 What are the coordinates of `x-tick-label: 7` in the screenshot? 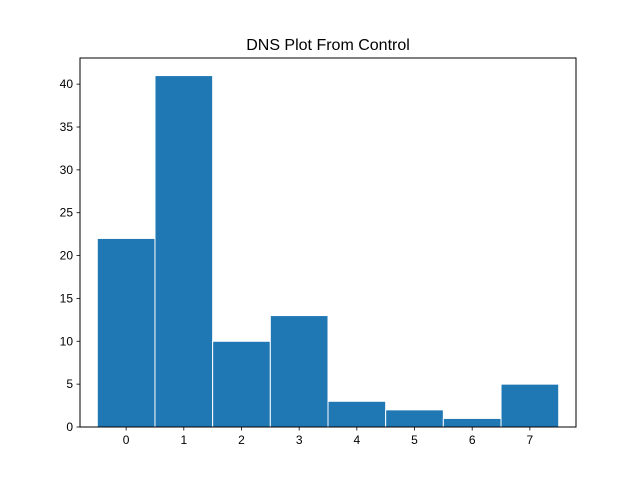 It's located at (530, 440).